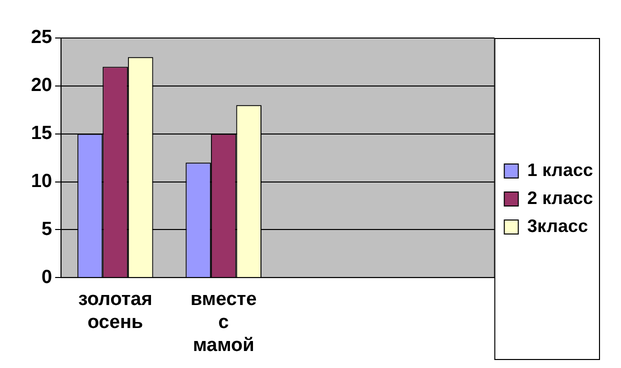 The width and height of the screenshot is (621, 368). Describe the element at coordinates (41, 133) in the screenshot. I see `y-tick-label: 15` at that location.